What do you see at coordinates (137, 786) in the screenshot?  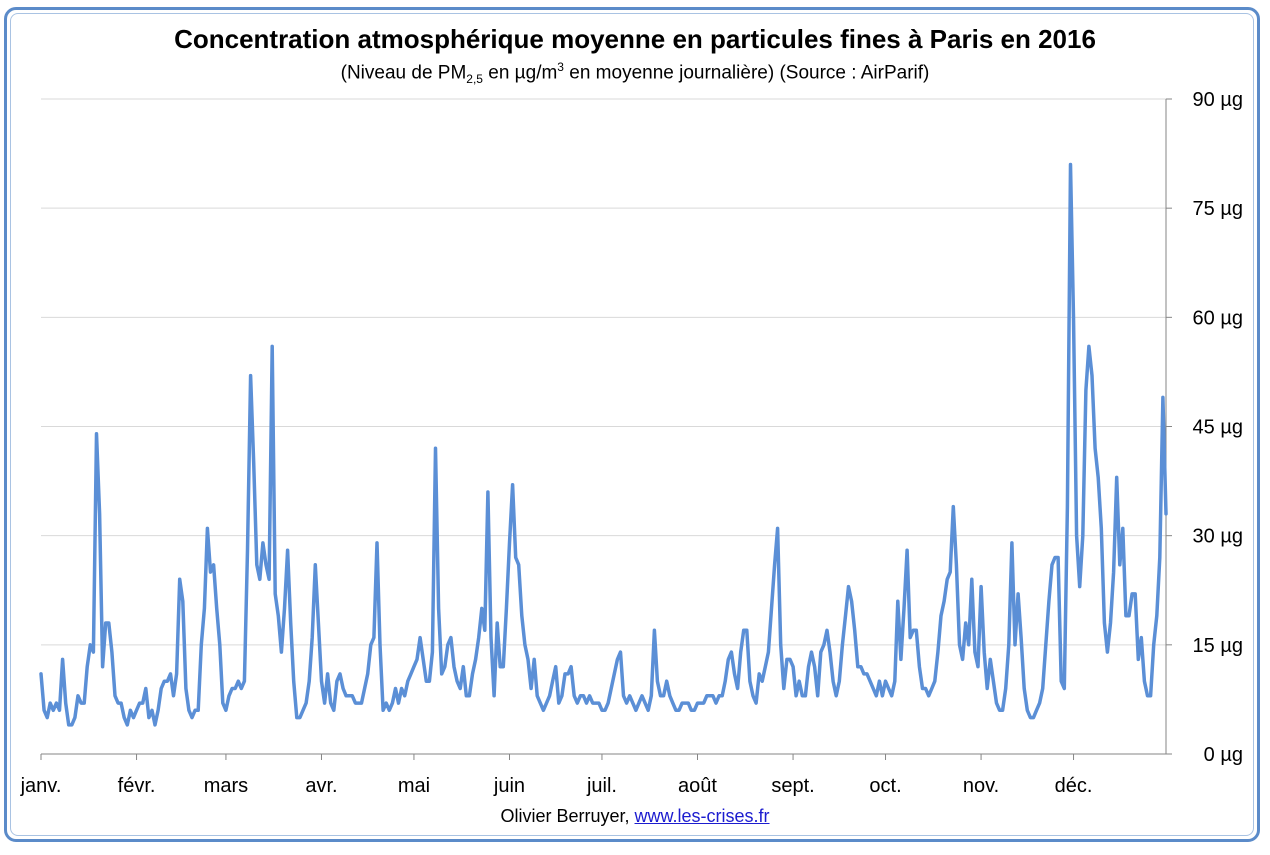 I see `x-tick-label: févr.` at bounding box center [137, 786].